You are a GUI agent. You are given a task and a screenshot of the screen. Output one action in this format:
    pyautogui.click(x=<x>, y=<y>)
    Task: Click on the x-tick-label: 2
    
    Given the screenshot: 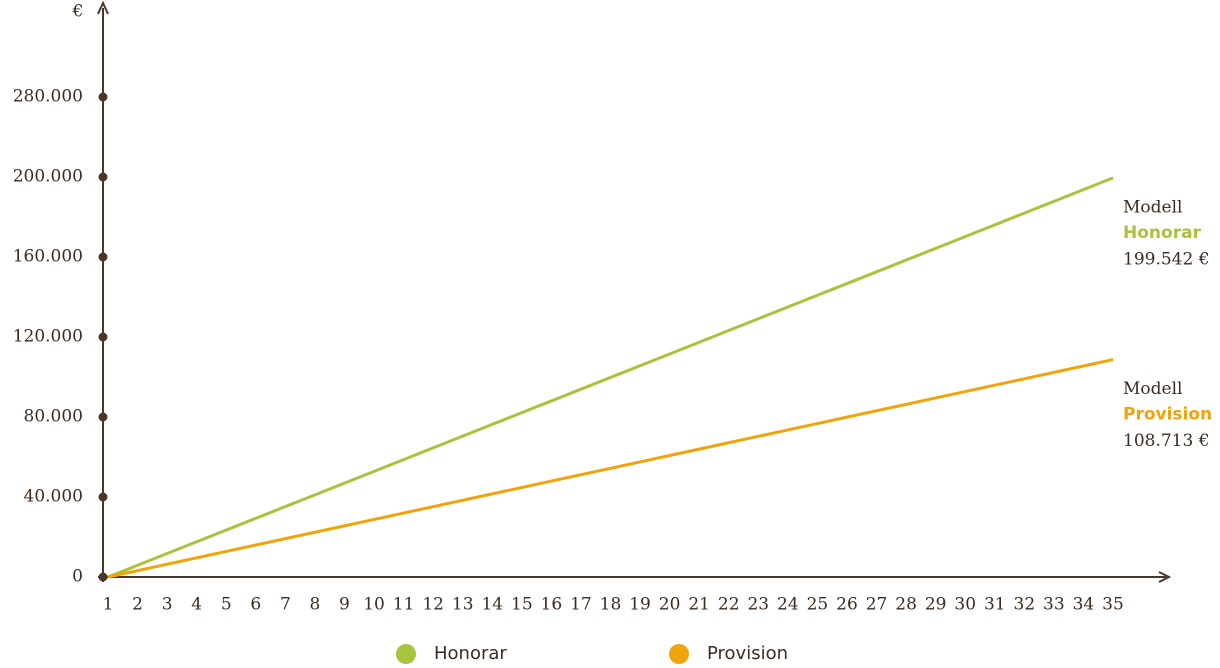 What is the action you would take?
    pyautogui.click(x=137, y=605)
    